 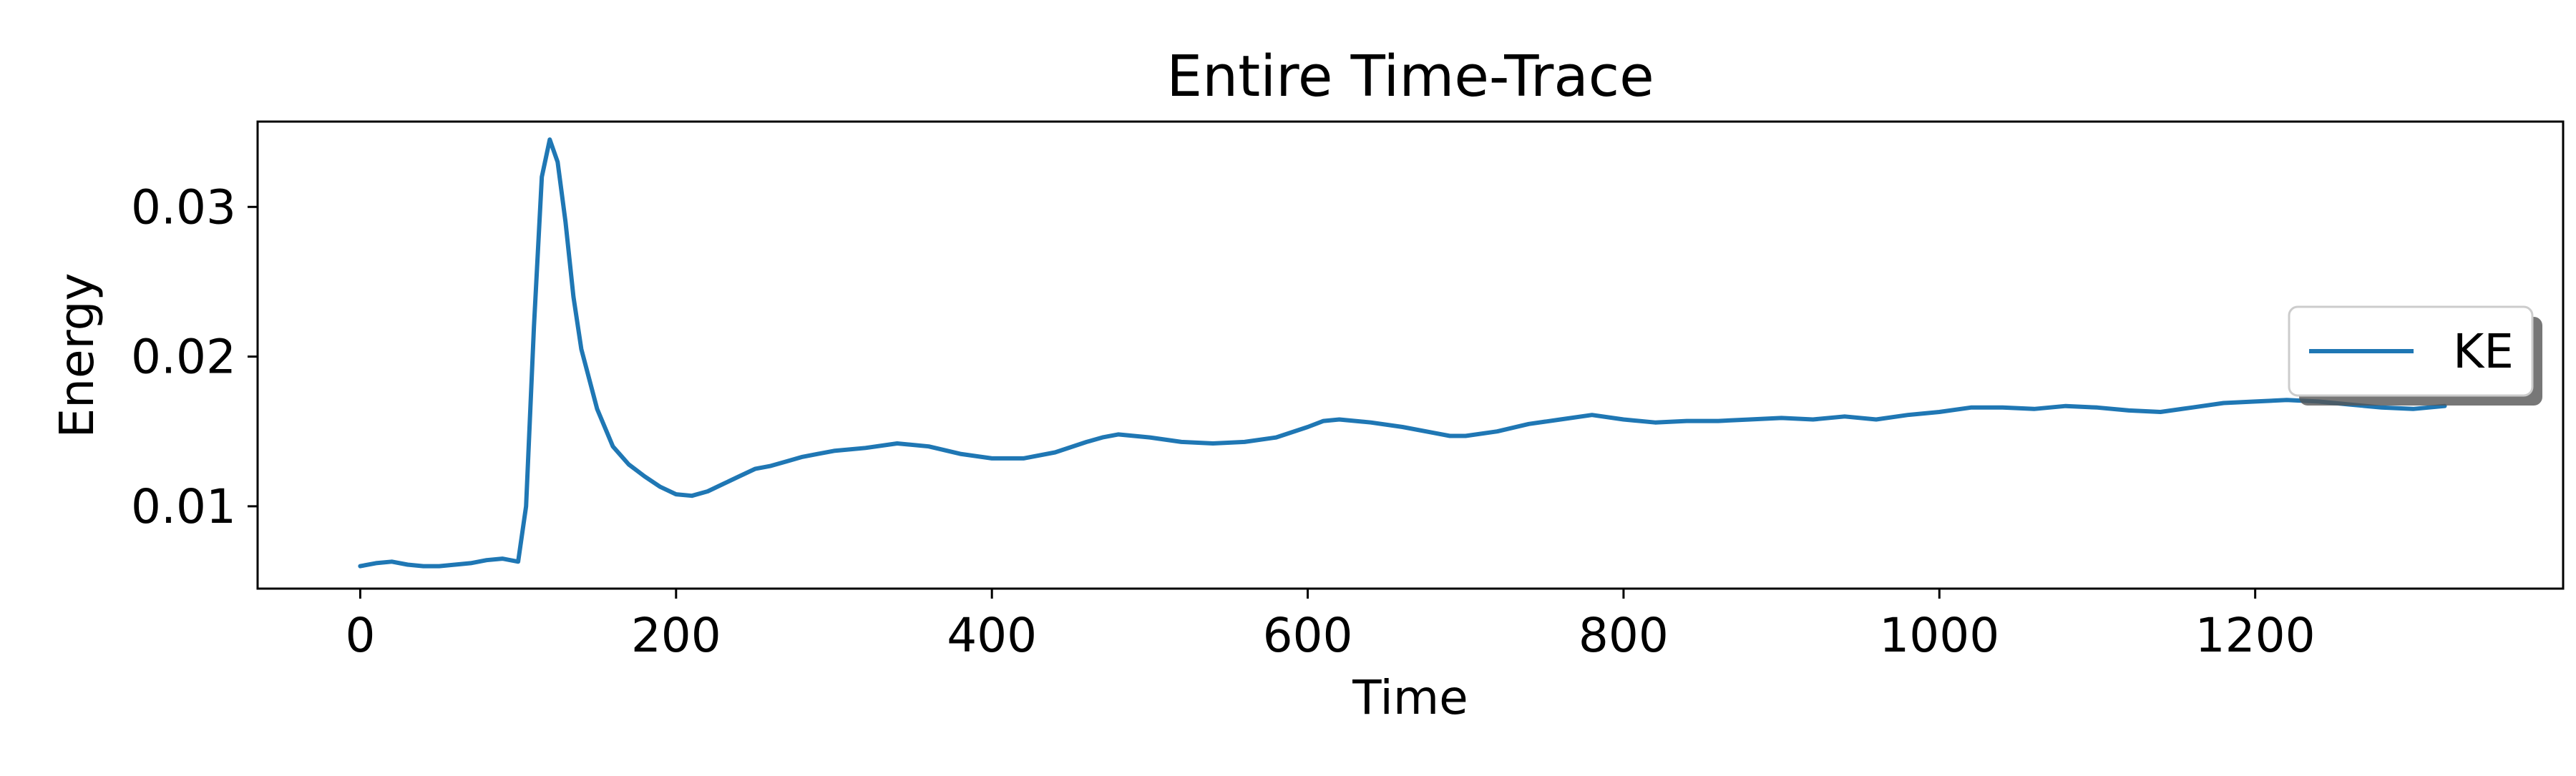 I want to click on x-tick-label: 1000, so click(x=1939, y=635).